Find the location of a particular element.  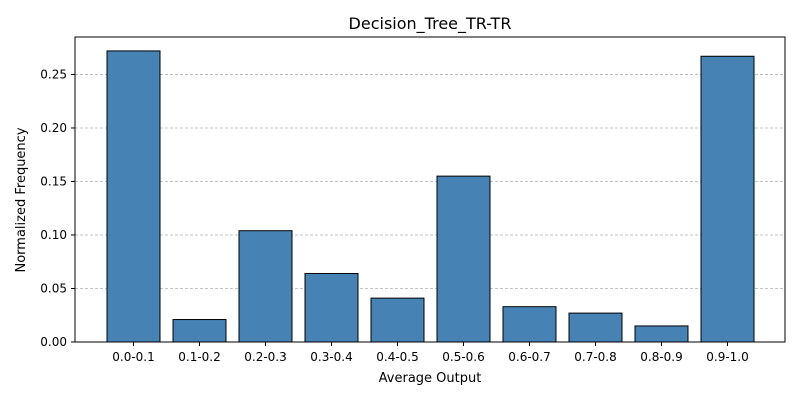

x-tick-label: 0.3-0.4 is located at coordinates (331, 357).